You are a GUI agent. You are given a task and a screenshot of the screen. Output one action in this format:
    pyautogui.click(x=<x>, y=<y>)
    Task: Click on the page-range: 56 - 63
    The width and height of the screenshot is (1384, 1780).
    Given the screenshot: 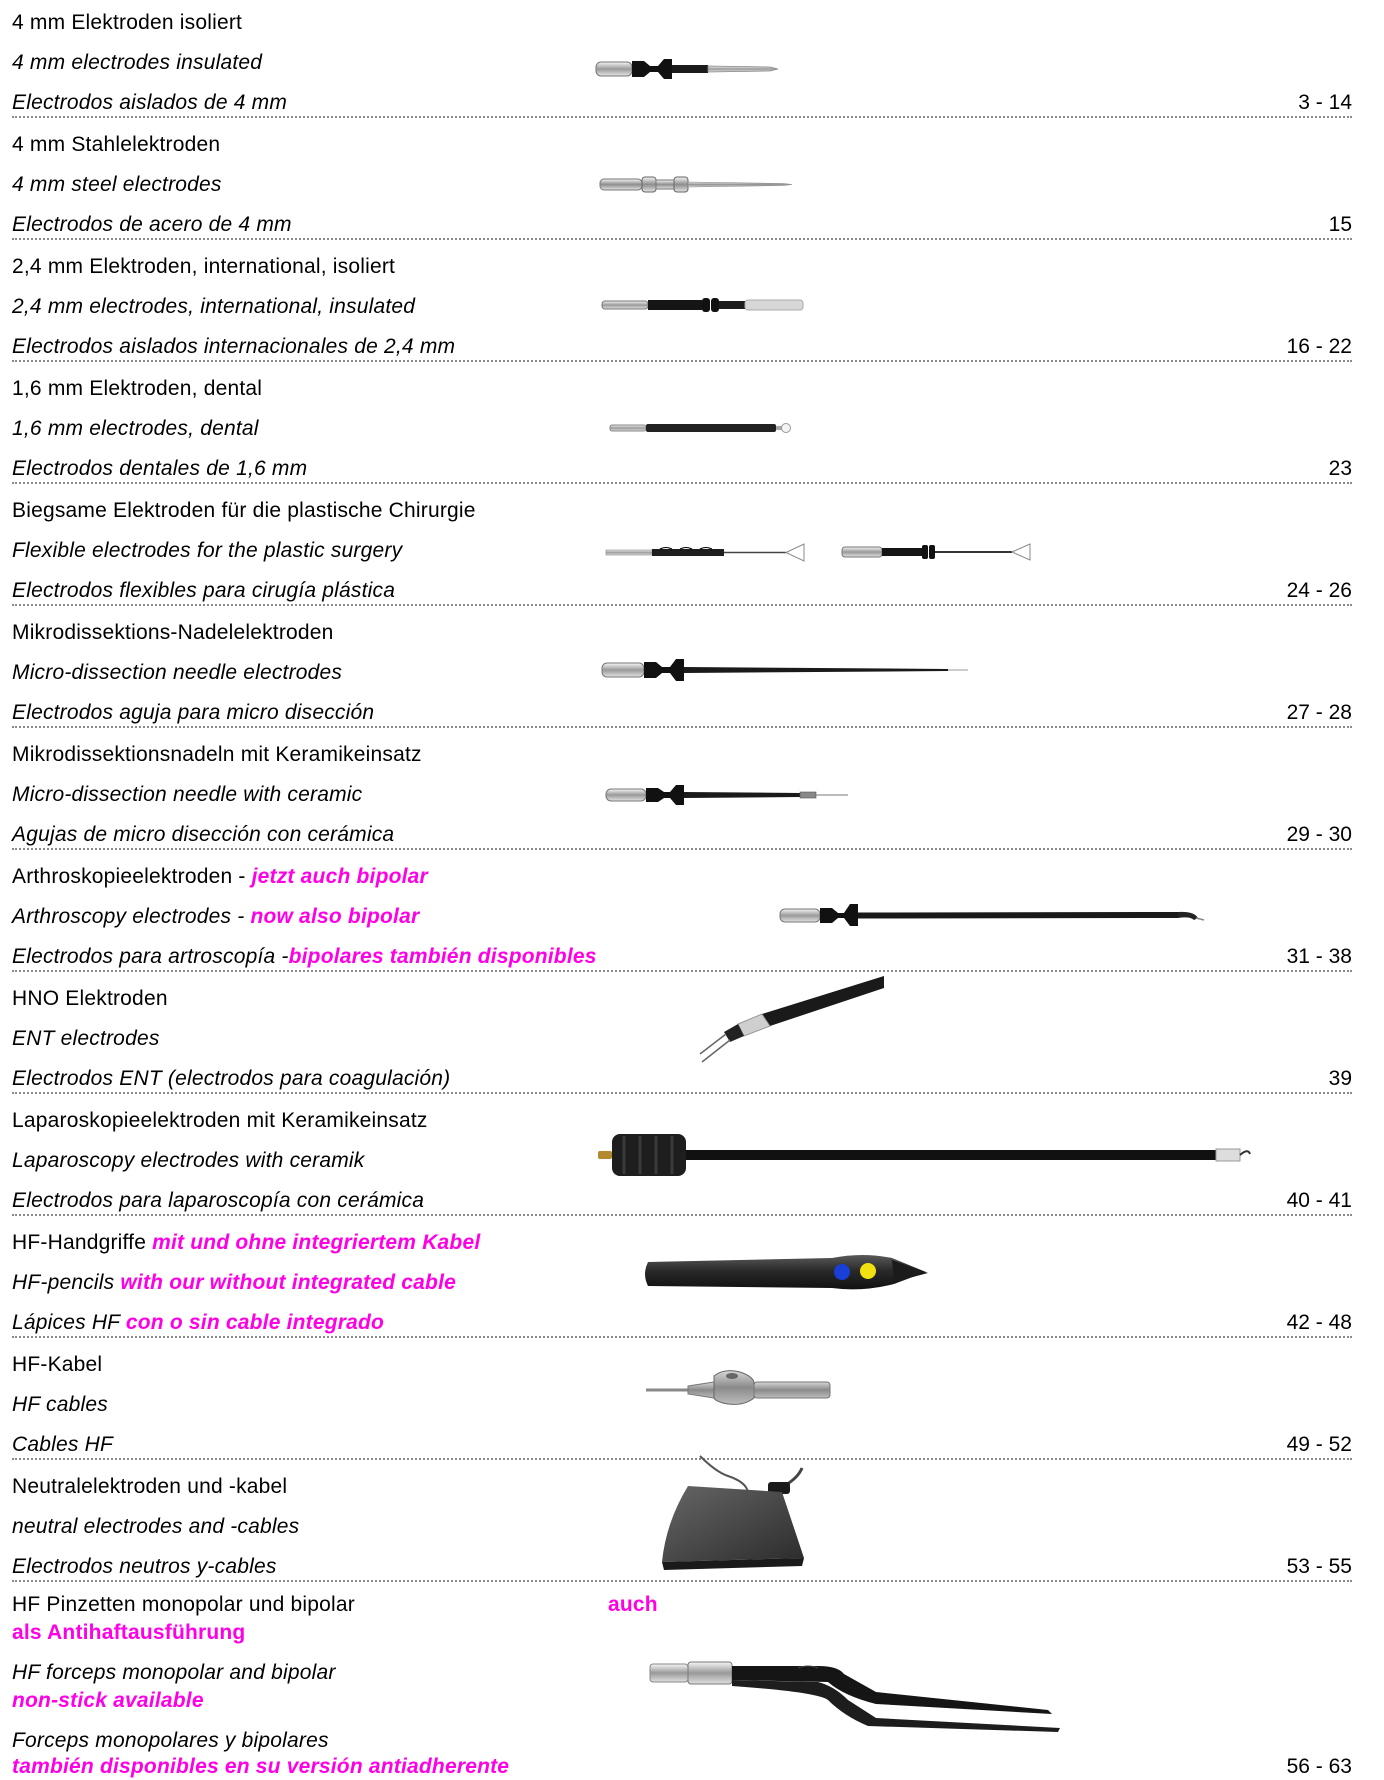 What is the action you would take?
    pyautogui.click(x=1319, y=1766)
    